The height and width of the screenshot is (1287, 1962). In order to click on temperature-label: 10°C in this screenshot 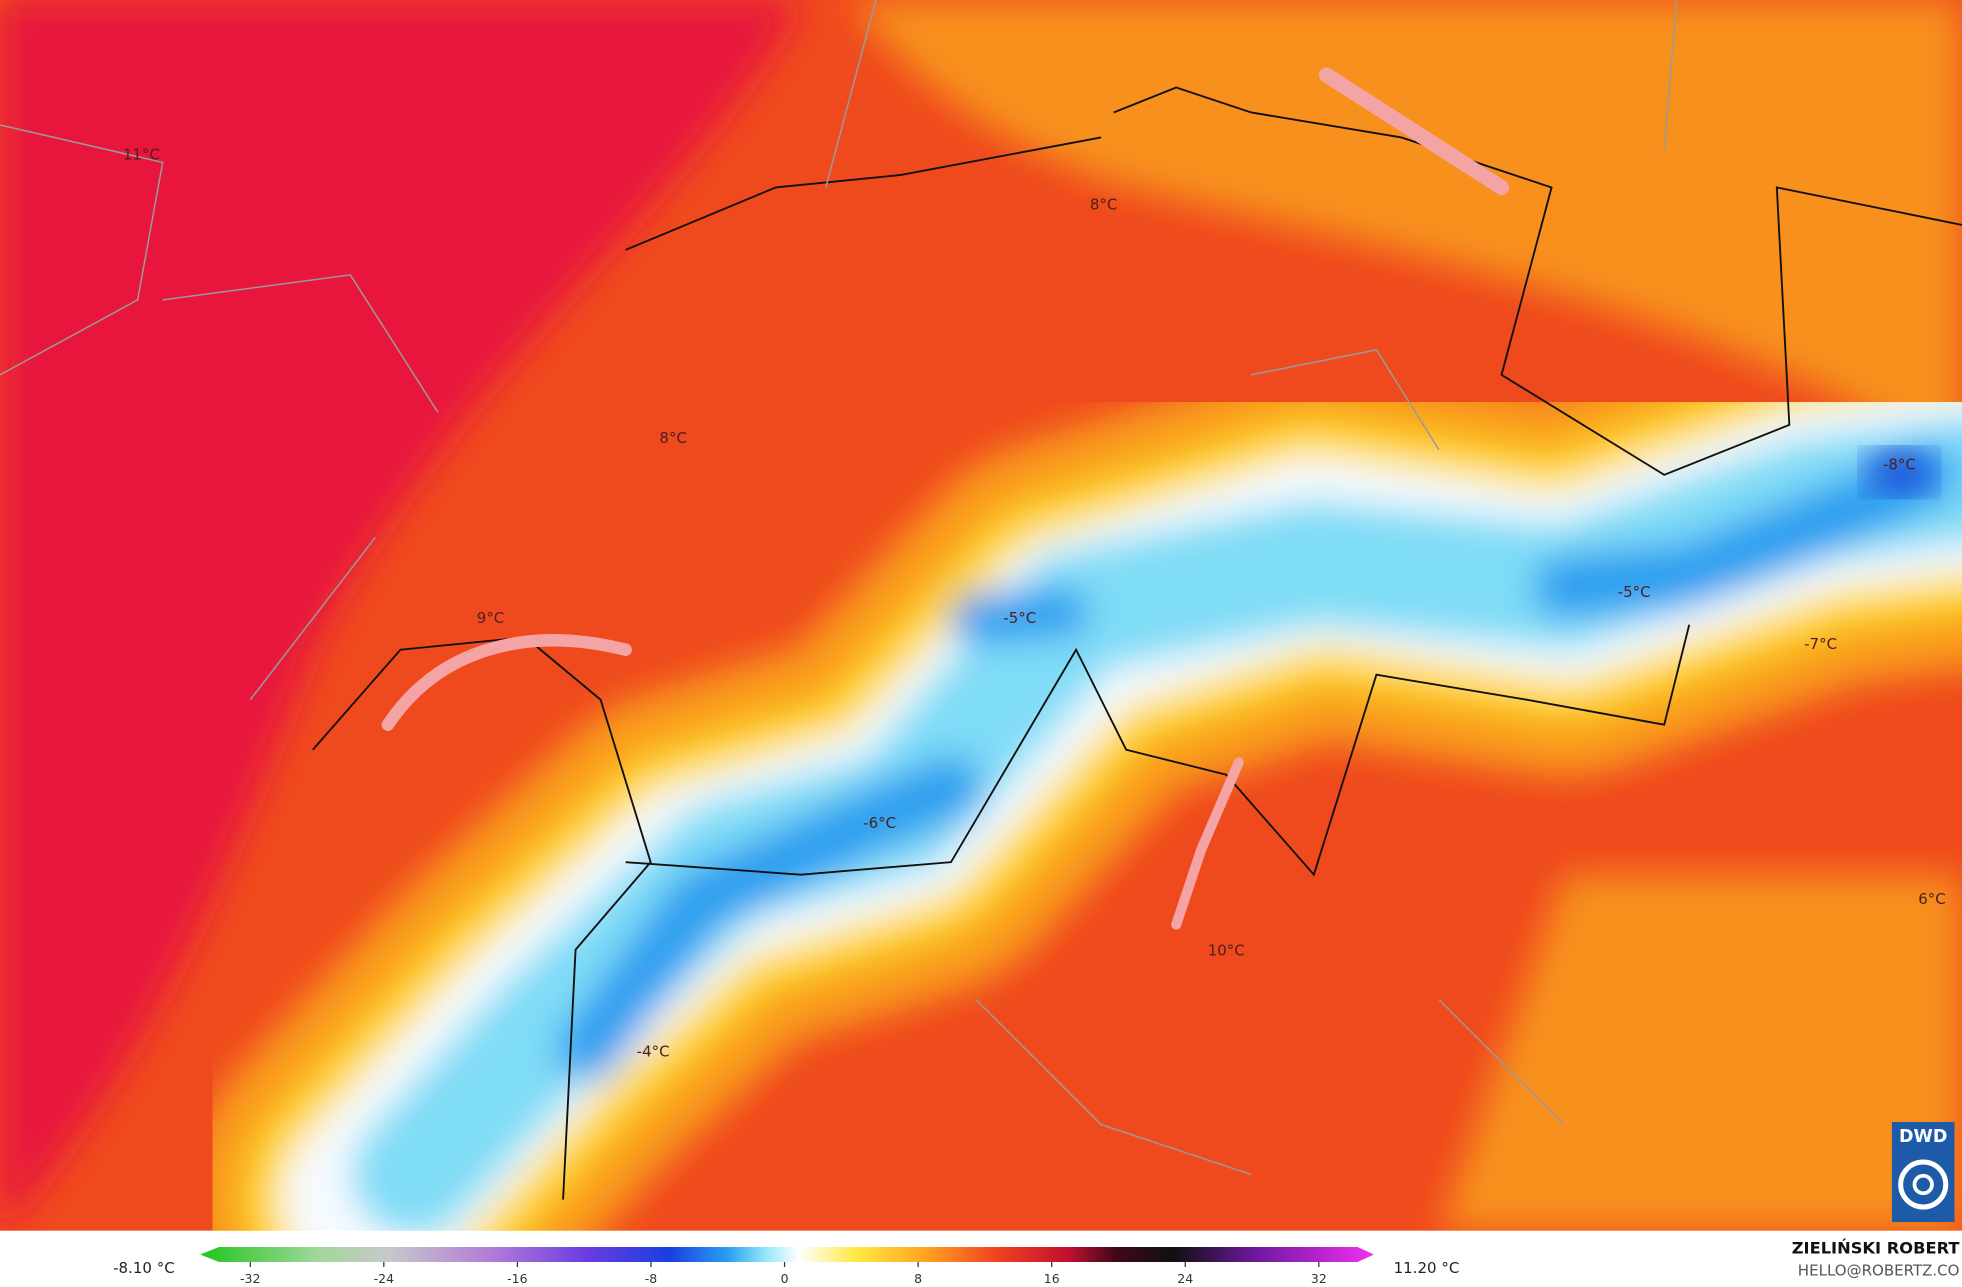, I will do `click(1226, 950)`.